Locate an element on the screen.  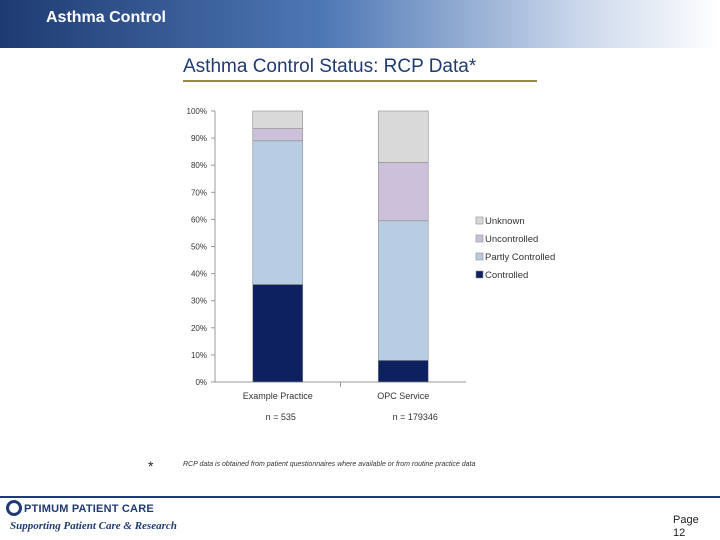
footnote-symbol: * is located at coordinates (151, 466).